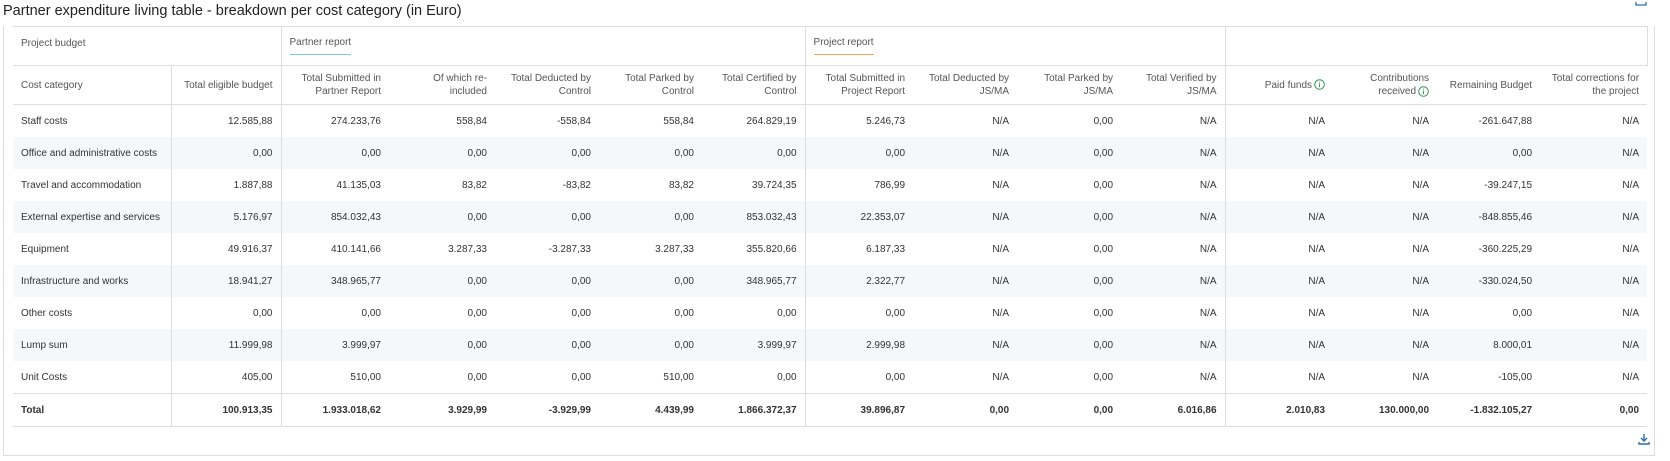 This screenshot has height=461, width=1670. What do you see at coordinates (92, 410) in the screenshot?
I see `table-cell: Total` at bounding box center [92, 410].